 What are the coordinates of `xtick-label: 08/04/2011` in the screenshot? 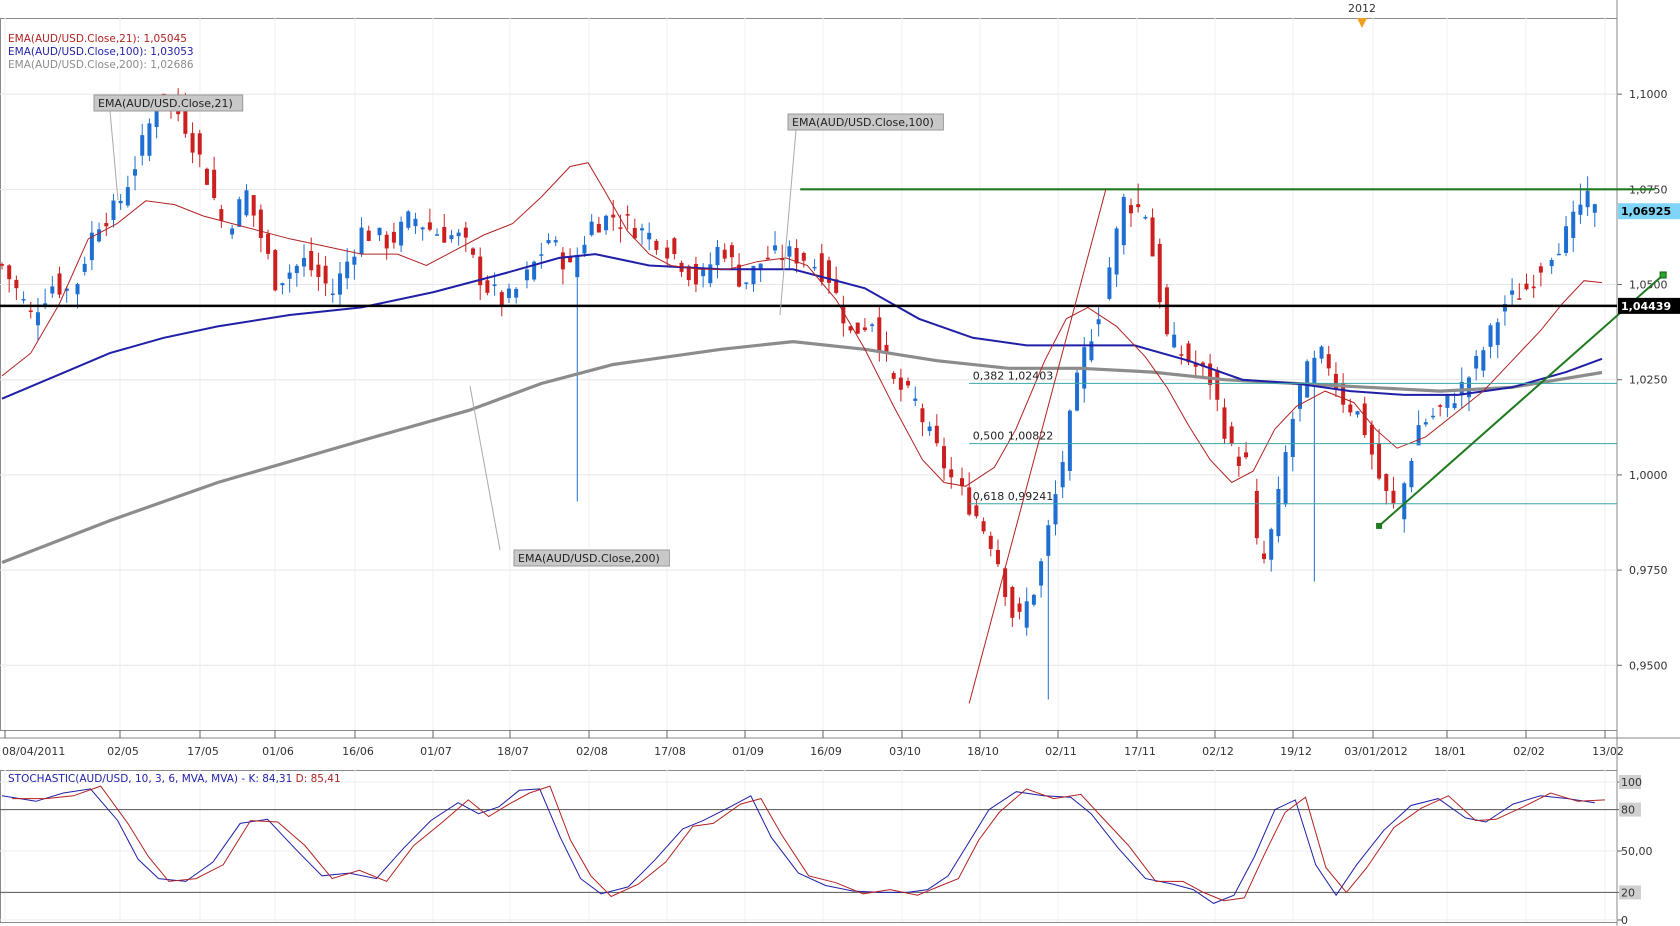 It's located at (33, 751).